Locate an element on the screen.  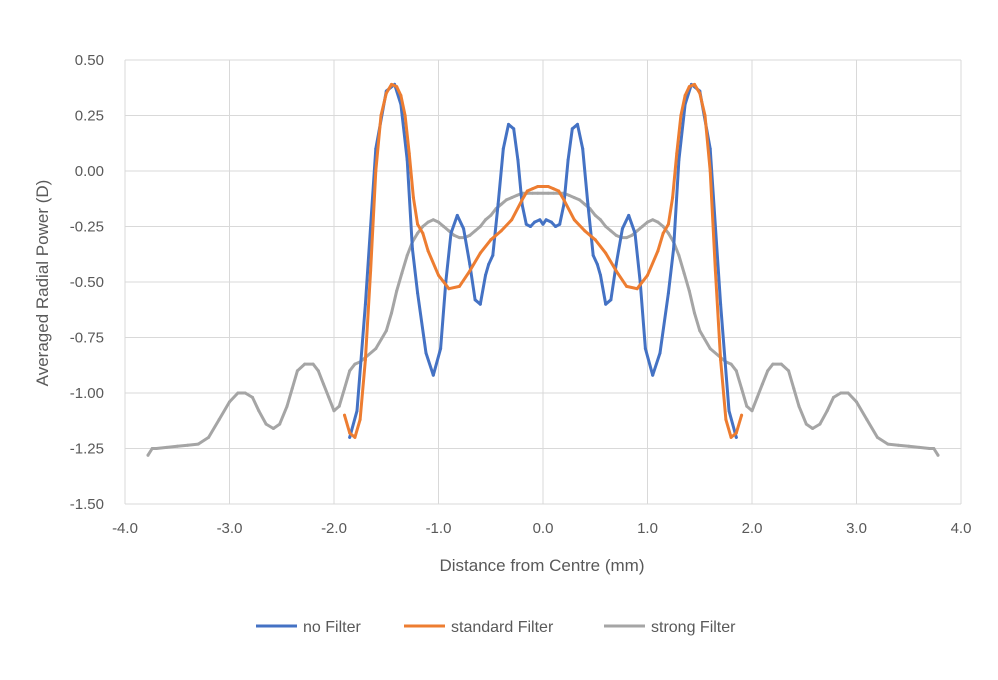
y-tick-label: -0.50 is located at coordinates (87, 282).